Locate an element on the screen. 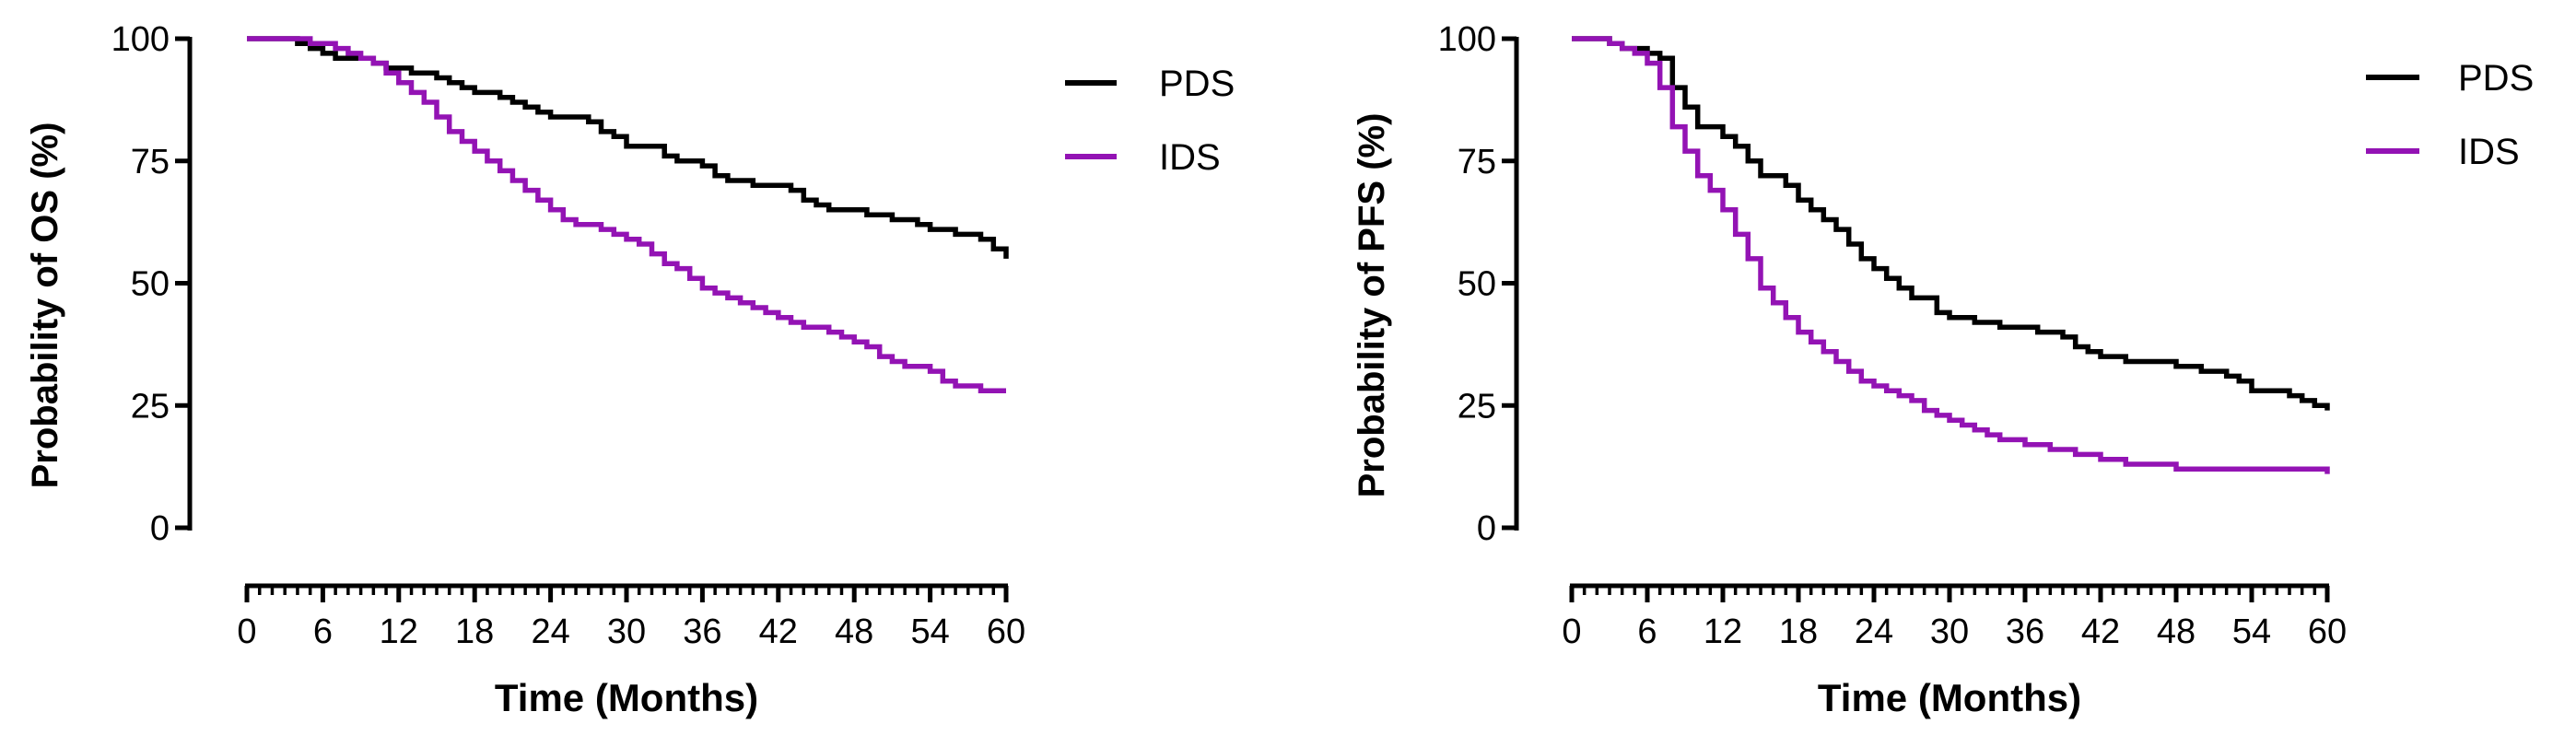 The image size is (2576, 735). y-axis-title: Probability of PFS (%) is located at coordinates (1372, 305).